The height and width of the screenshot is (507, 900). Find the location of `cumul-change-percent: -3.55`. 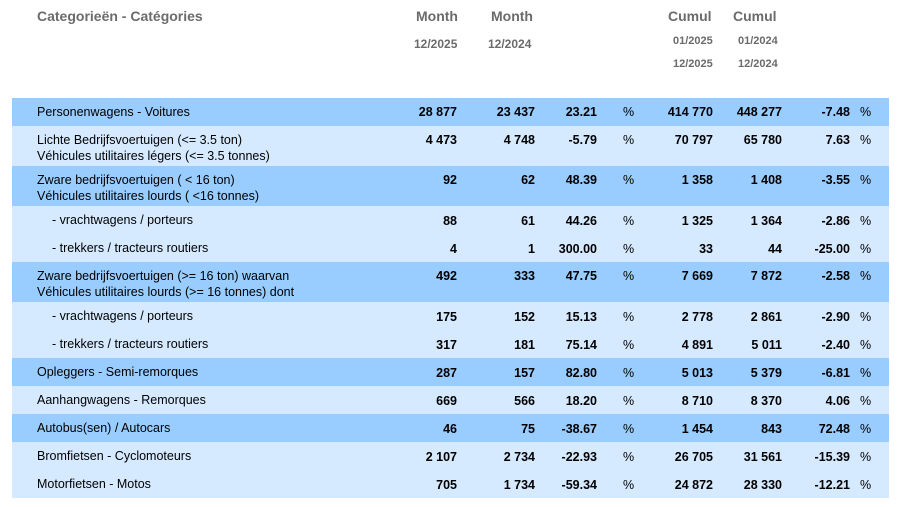

cumul-change-percent: -3.55 is located at coordinates (836, 180).